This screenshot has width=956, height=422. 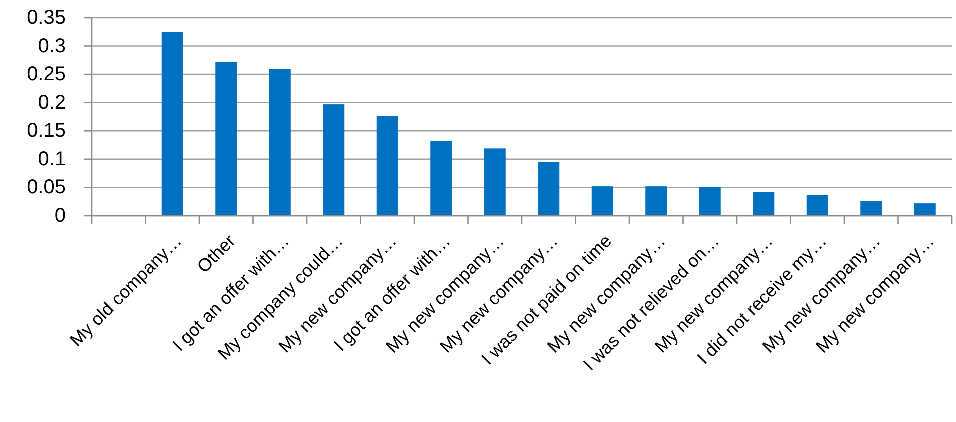 I want to click on y-tick-label: 0.3, so click(x=52, y=46).